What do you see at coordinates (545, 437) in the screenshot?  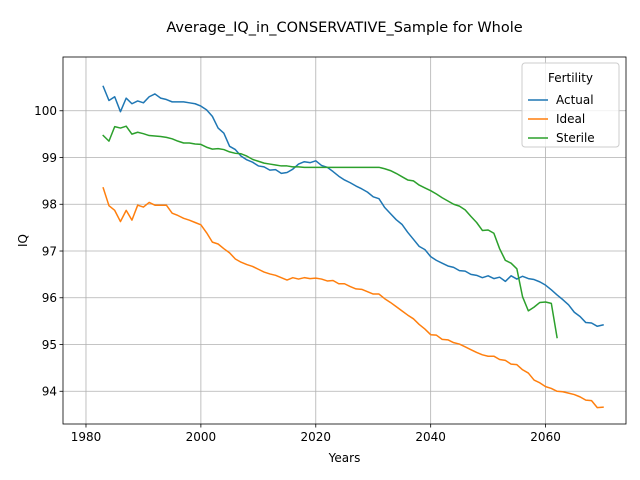 I see `x-tick-label: 2060` at bounding box center [545, 437].